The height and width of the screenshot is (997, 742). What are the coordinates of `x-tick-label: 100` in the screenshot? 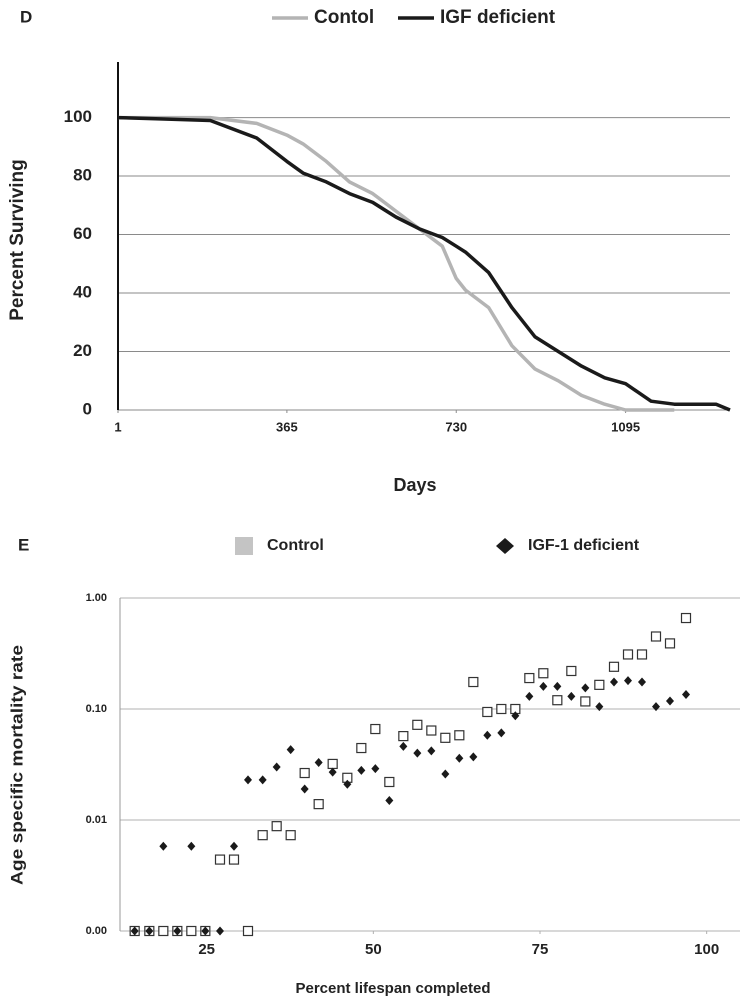 It's located at (706, 949).